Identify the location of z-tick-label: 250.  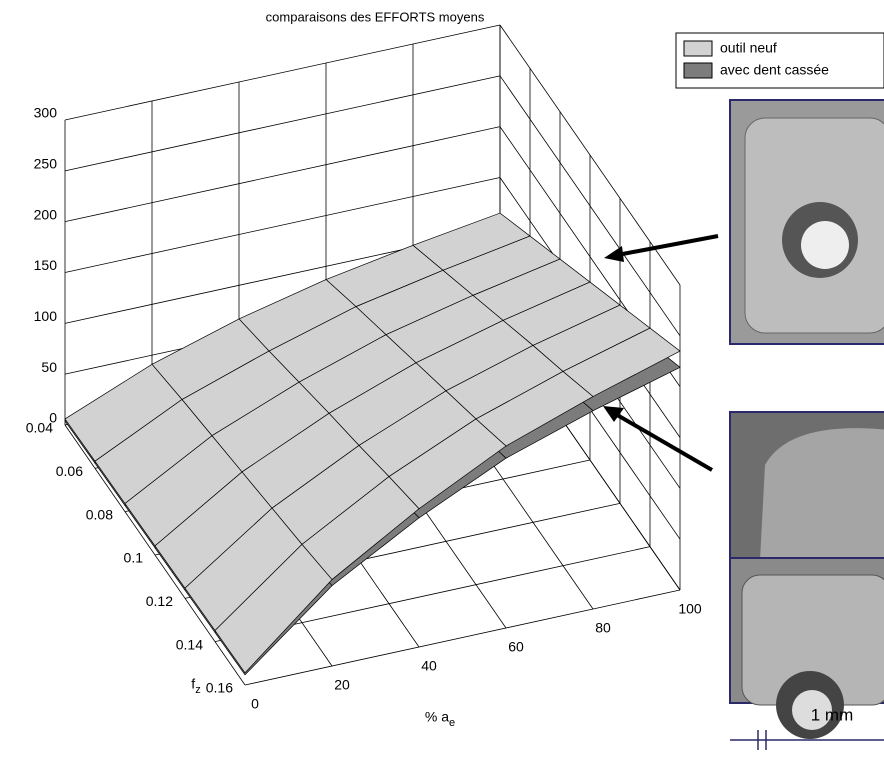
(46, 164).